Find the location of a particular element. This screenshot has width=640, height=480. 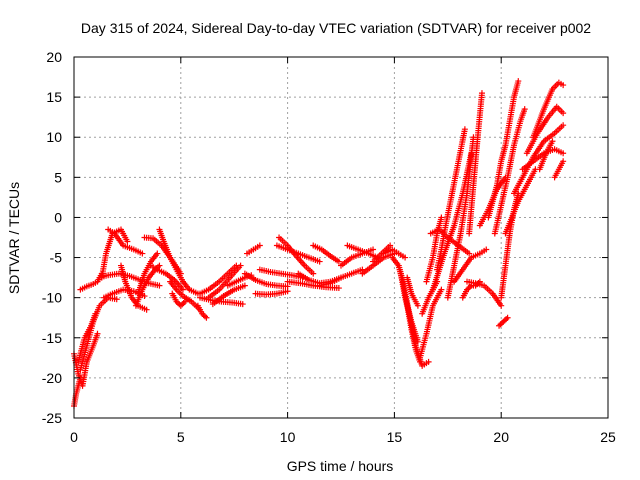

y-tick-label: -5 is located at coordinates (56, 258).